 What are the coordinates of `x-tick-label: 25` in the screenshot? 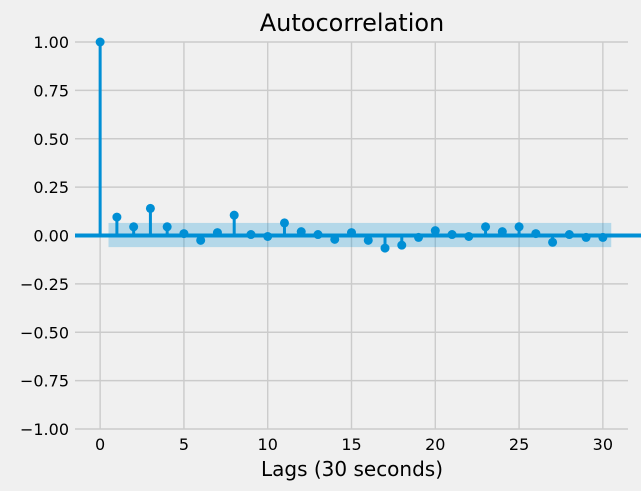 It's located at (519, 444).